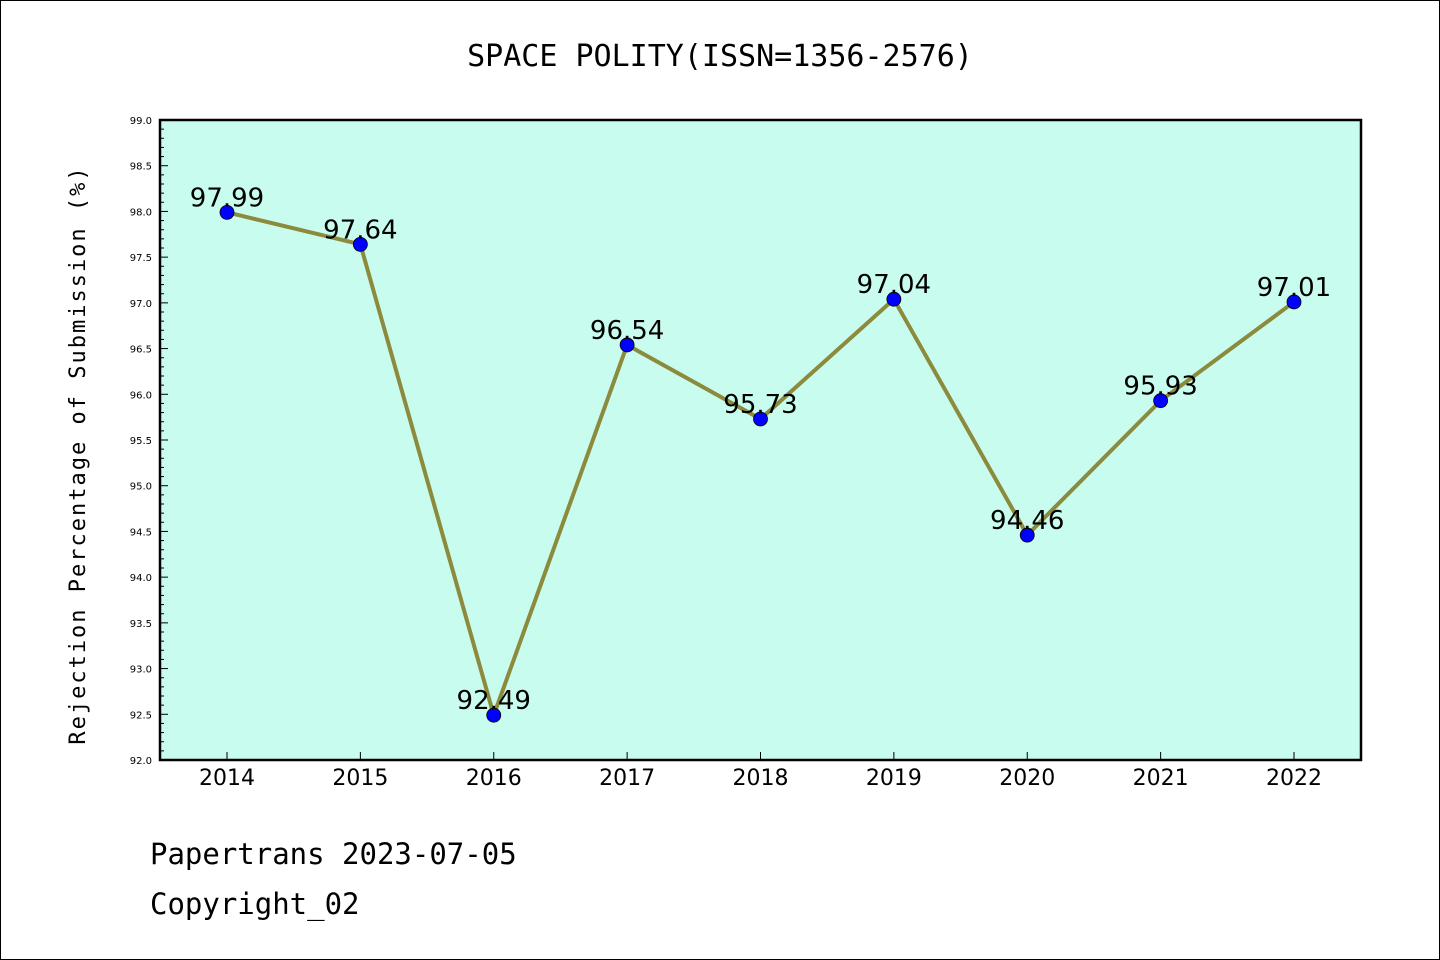 The height and width of the screenshot is (960, 1440). What do you see at coordinates (1160, 387) in the screenshot?
I see `data-label: 95.93` at bounding box center [1160, 387].